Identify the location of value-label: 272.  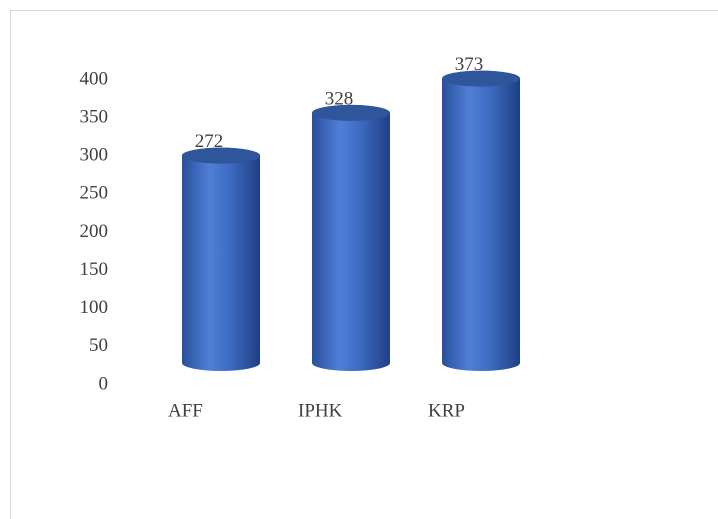
(209, 141).